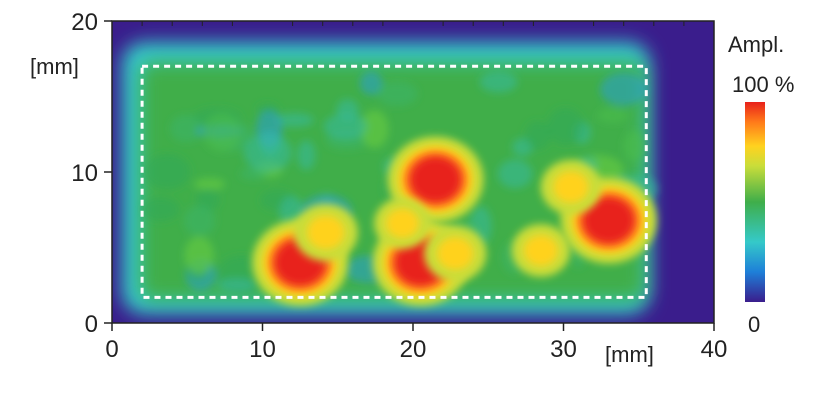  I want to click on colorbar: Ampl. 100 % 0, so click(761, 184).